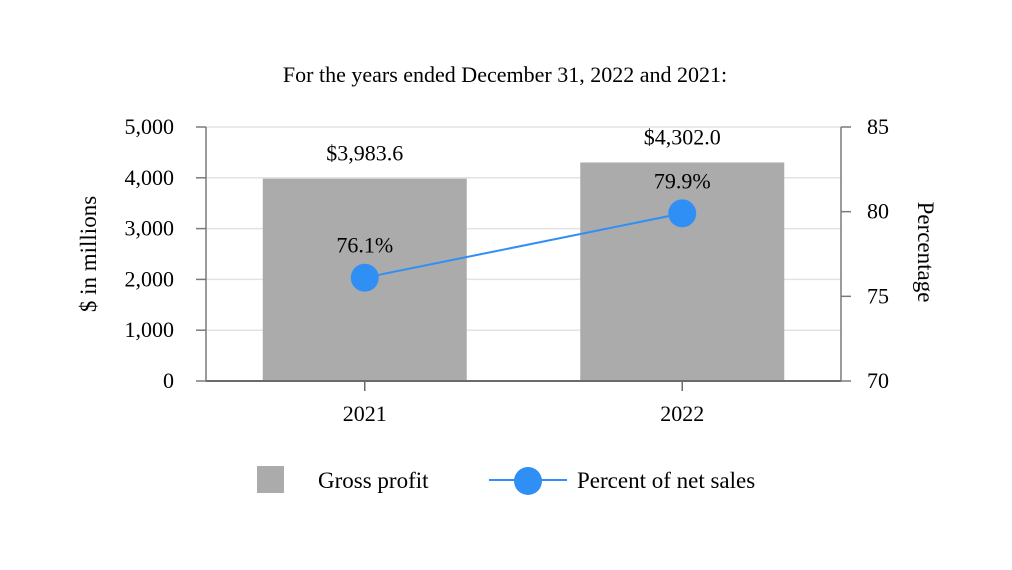 The width and height of the screenshot is (1012, 570). What do you see at coordinates (365, 413) in the screenshot?
I see `x-tick-label: 2021` at bounding box center [365, 413].